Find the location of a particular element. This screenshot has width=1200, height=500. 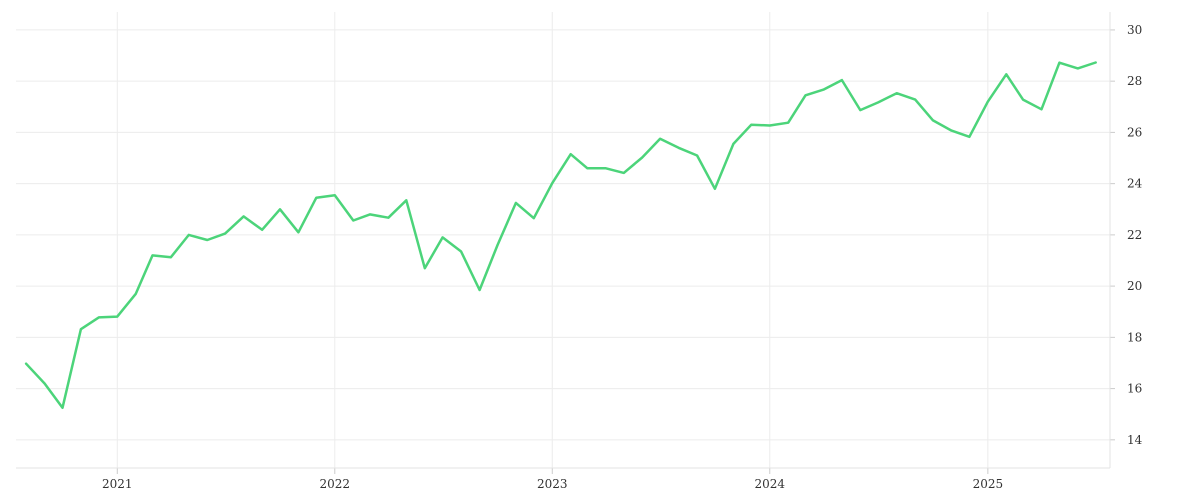

y-tick-label: 30 is located at coordinates (1134, 30).